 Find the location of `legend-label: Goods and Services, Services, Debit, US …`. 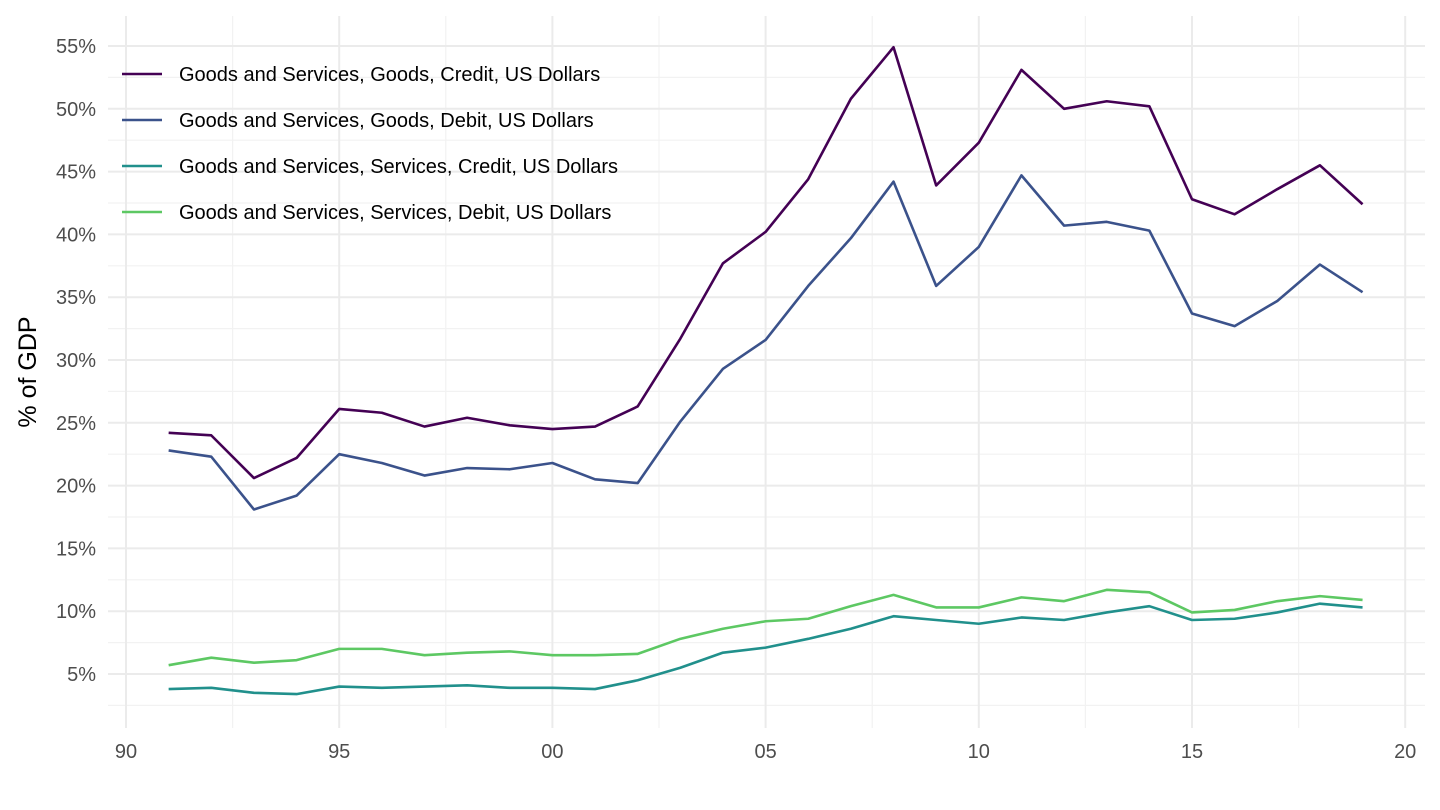

legend-label: Goods and Services, Services, Debit, US … is located at coordinates (395, 213).